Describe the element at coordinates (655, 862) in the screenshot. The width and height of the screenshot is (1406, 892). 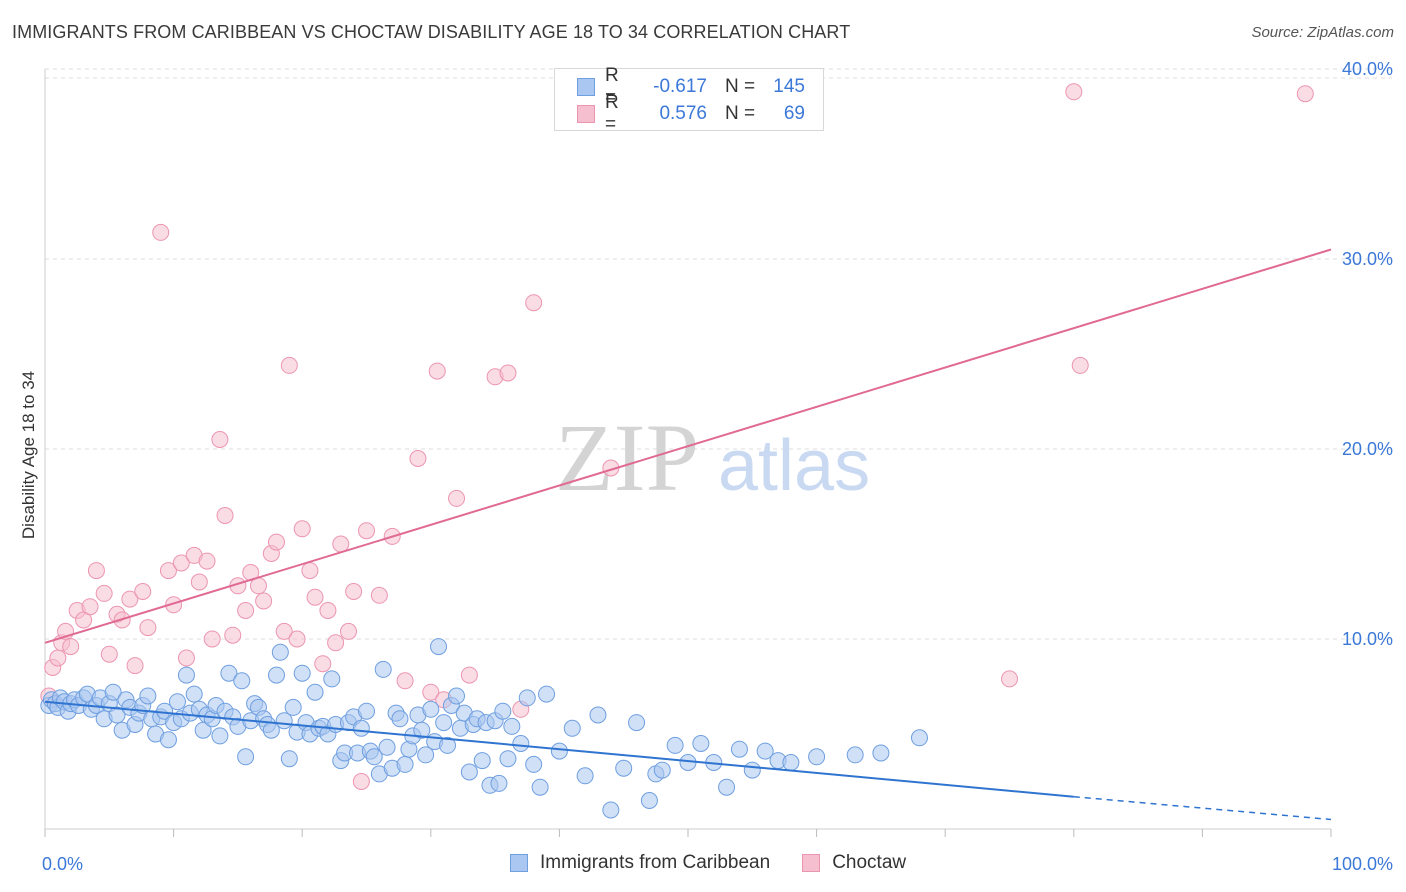
I see `legend-label-caribbean: Immigrants from Caribbean` at that location.